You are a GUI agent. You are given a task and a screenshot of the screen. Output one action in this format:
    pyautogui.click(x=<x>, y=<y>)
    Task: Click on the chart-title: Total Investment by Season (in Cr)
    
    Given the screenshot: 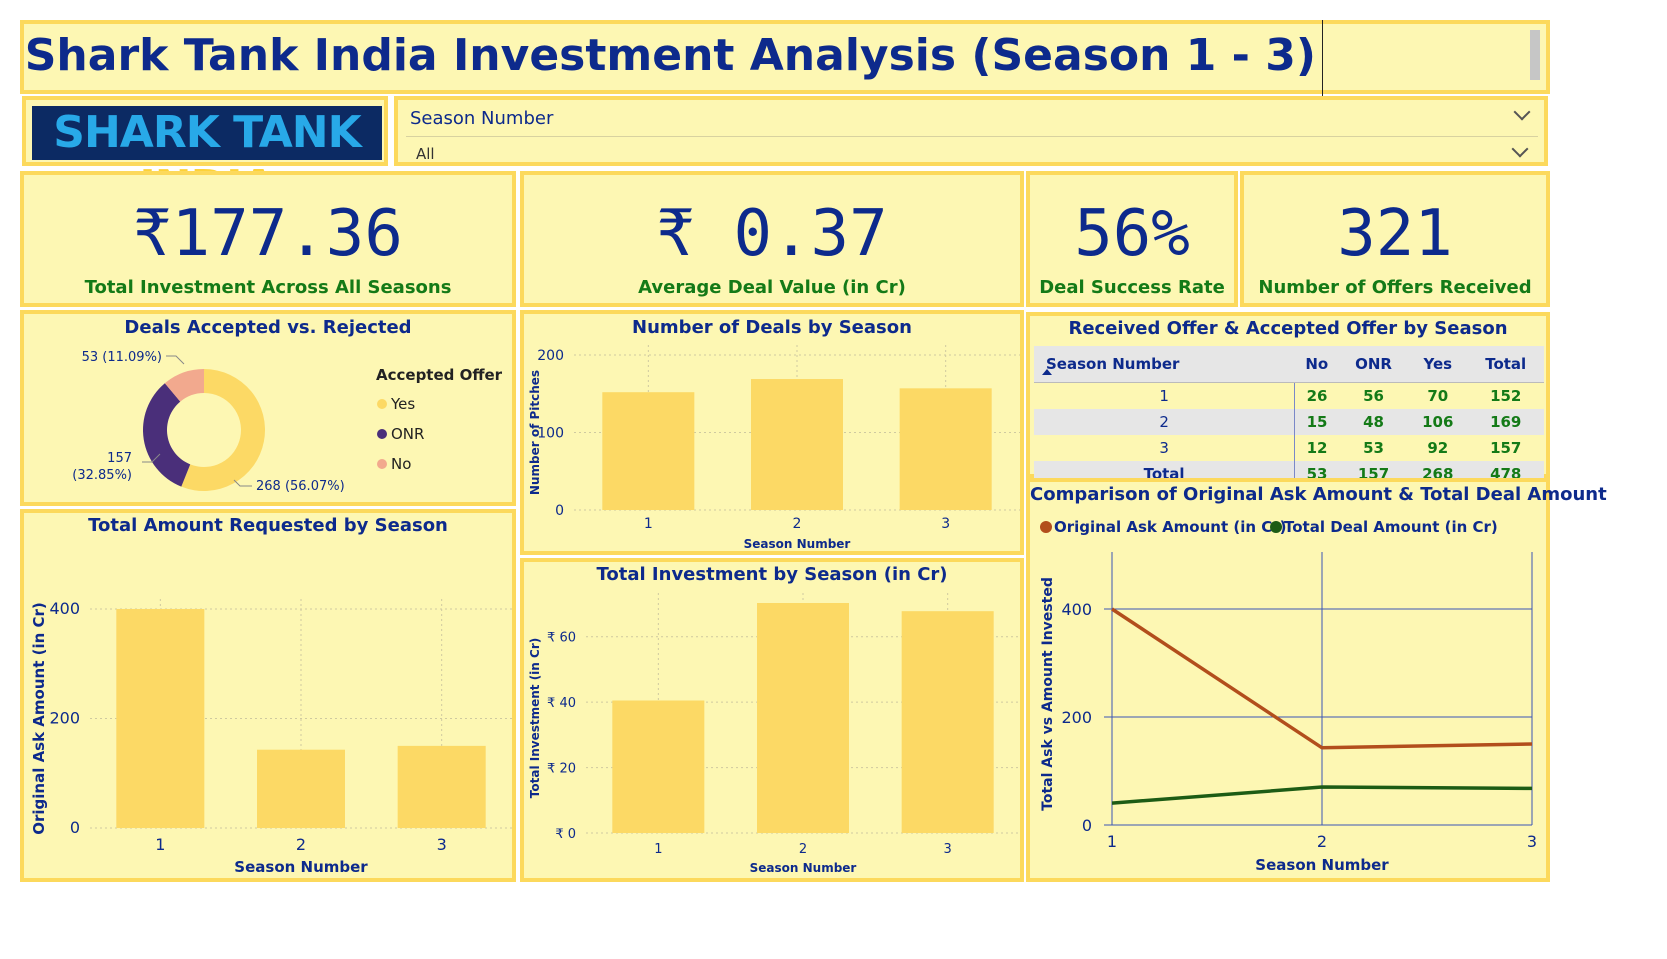 What is the action you would take?
    pyautogui.click(x=772, y=574)
    